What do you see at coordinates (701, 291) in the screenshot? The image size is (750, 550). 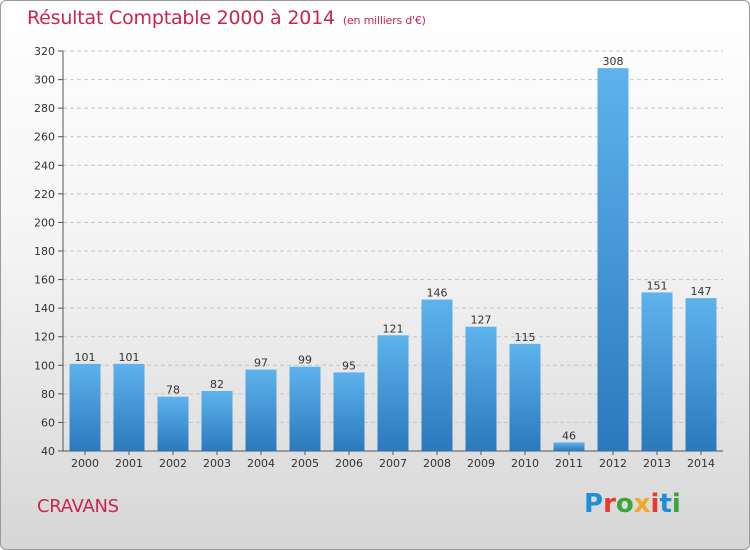 I see `data-label: 147` at bounding box center [701, 291].